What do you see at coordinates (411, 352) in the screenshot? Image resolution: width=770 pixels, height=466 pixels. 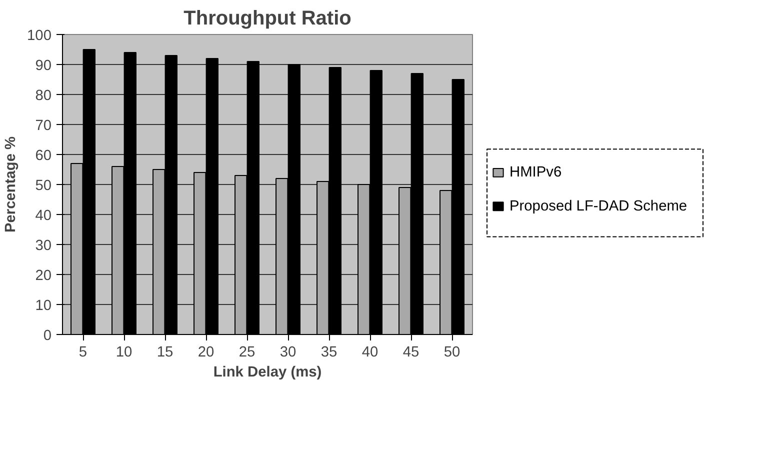 I see `x-tick-label: 45` at bounding box center [411, 352].